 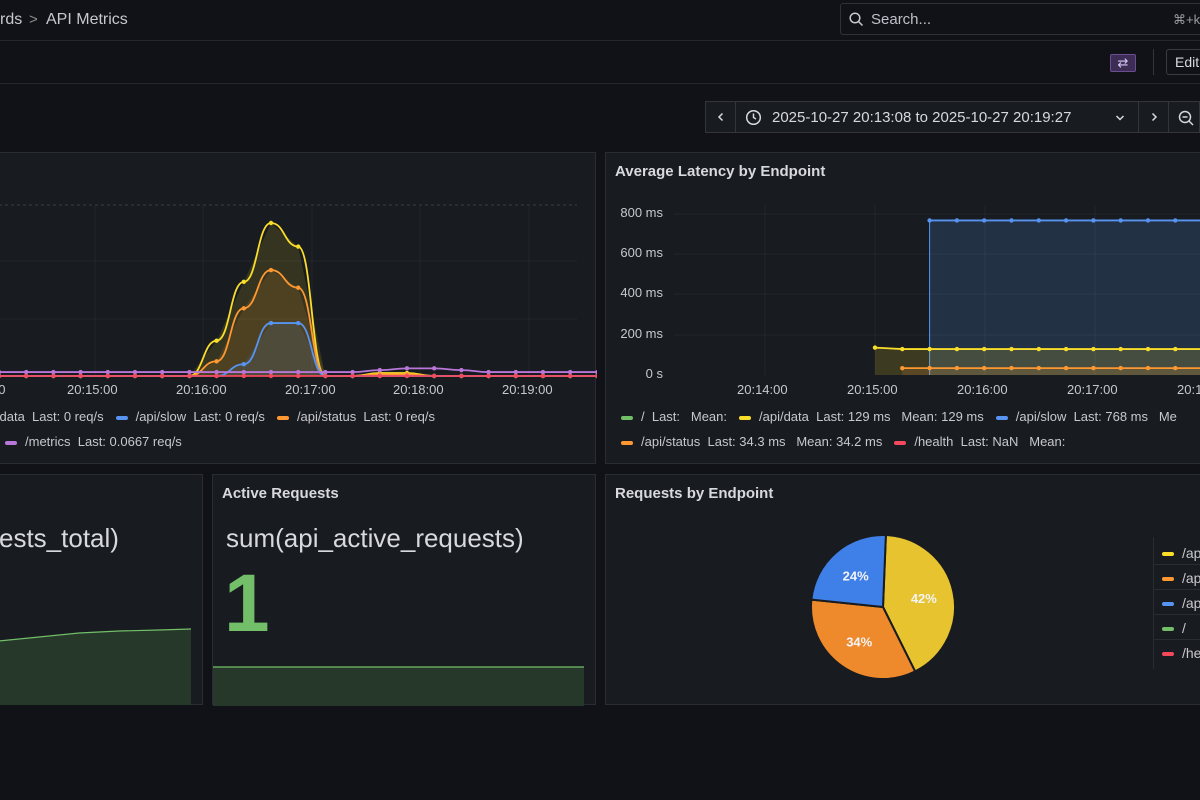 I want to click on stat-value: 1, so click(x=247, y=603).